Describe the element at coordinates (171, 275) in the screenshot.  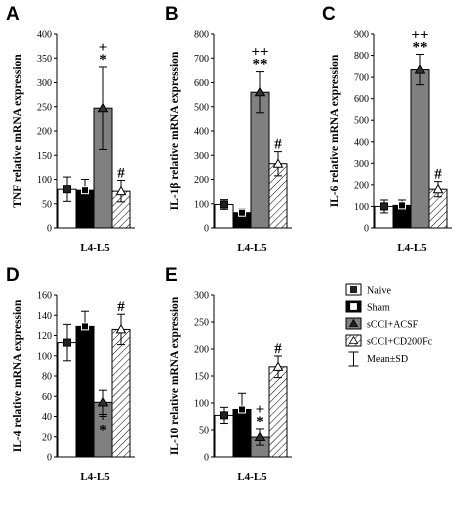
I see `panel-letter: E` at that location.